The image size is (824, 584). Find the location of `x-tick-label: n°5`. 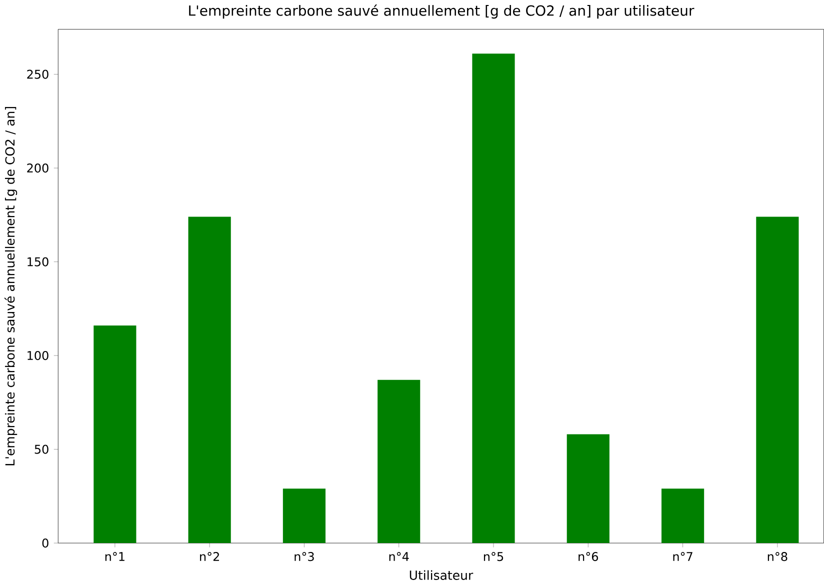

x-tick-label: n°5 is located at coordinates (494, 556).